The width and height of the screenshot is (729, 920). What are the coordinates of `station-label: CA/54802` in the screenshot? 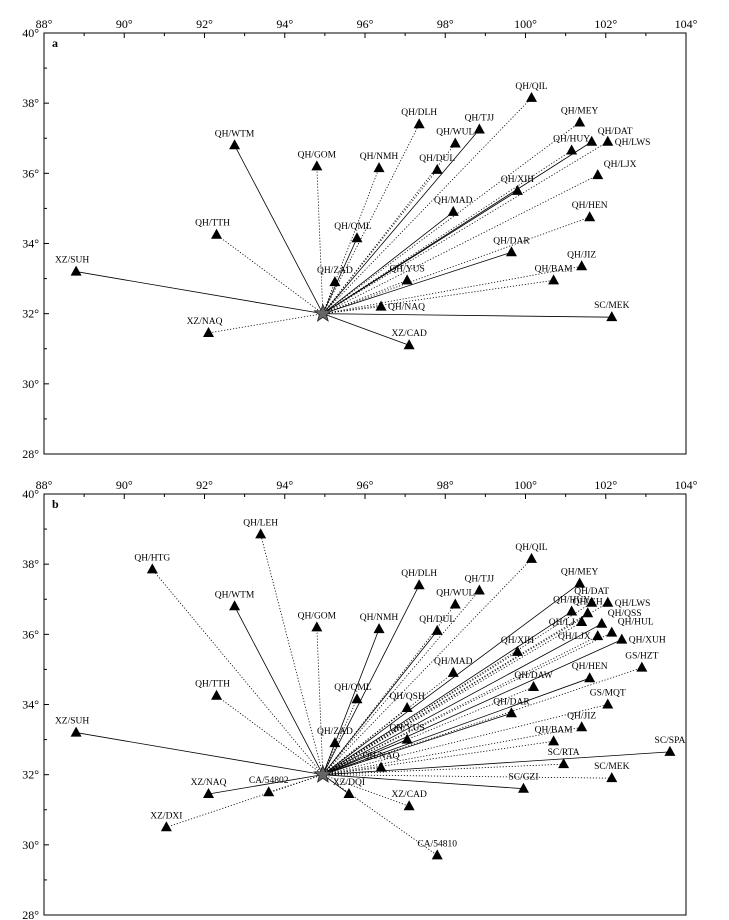 It's located at (269, 781).